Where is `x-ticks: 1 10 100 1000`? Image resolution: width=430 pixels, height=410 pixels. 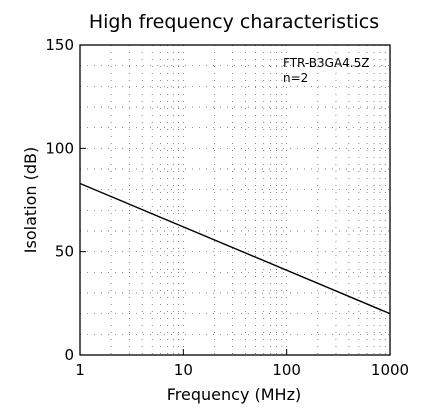 x-ticks: 1 10 100 1000 is located at coordinates (242, 364).